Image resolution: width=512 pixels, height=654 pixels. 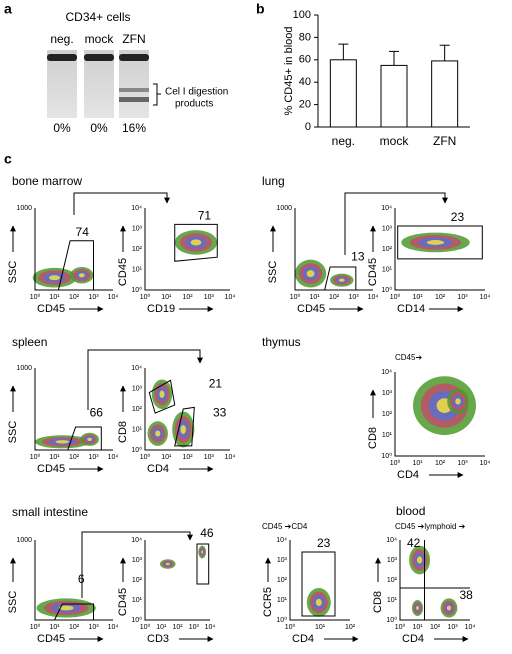 What do you see at coordinates (273, 181) in the screenshot?
I see `tissue-title: lung` at bounding box center [273, 181].